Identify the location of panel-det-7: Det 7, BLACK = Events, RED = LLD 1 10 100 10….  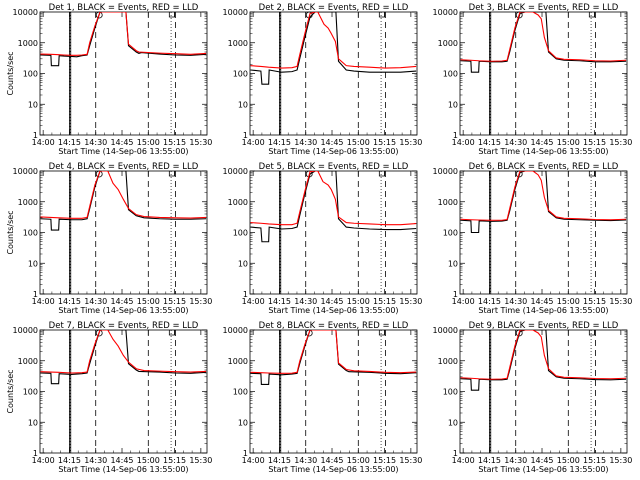
(109, 397).